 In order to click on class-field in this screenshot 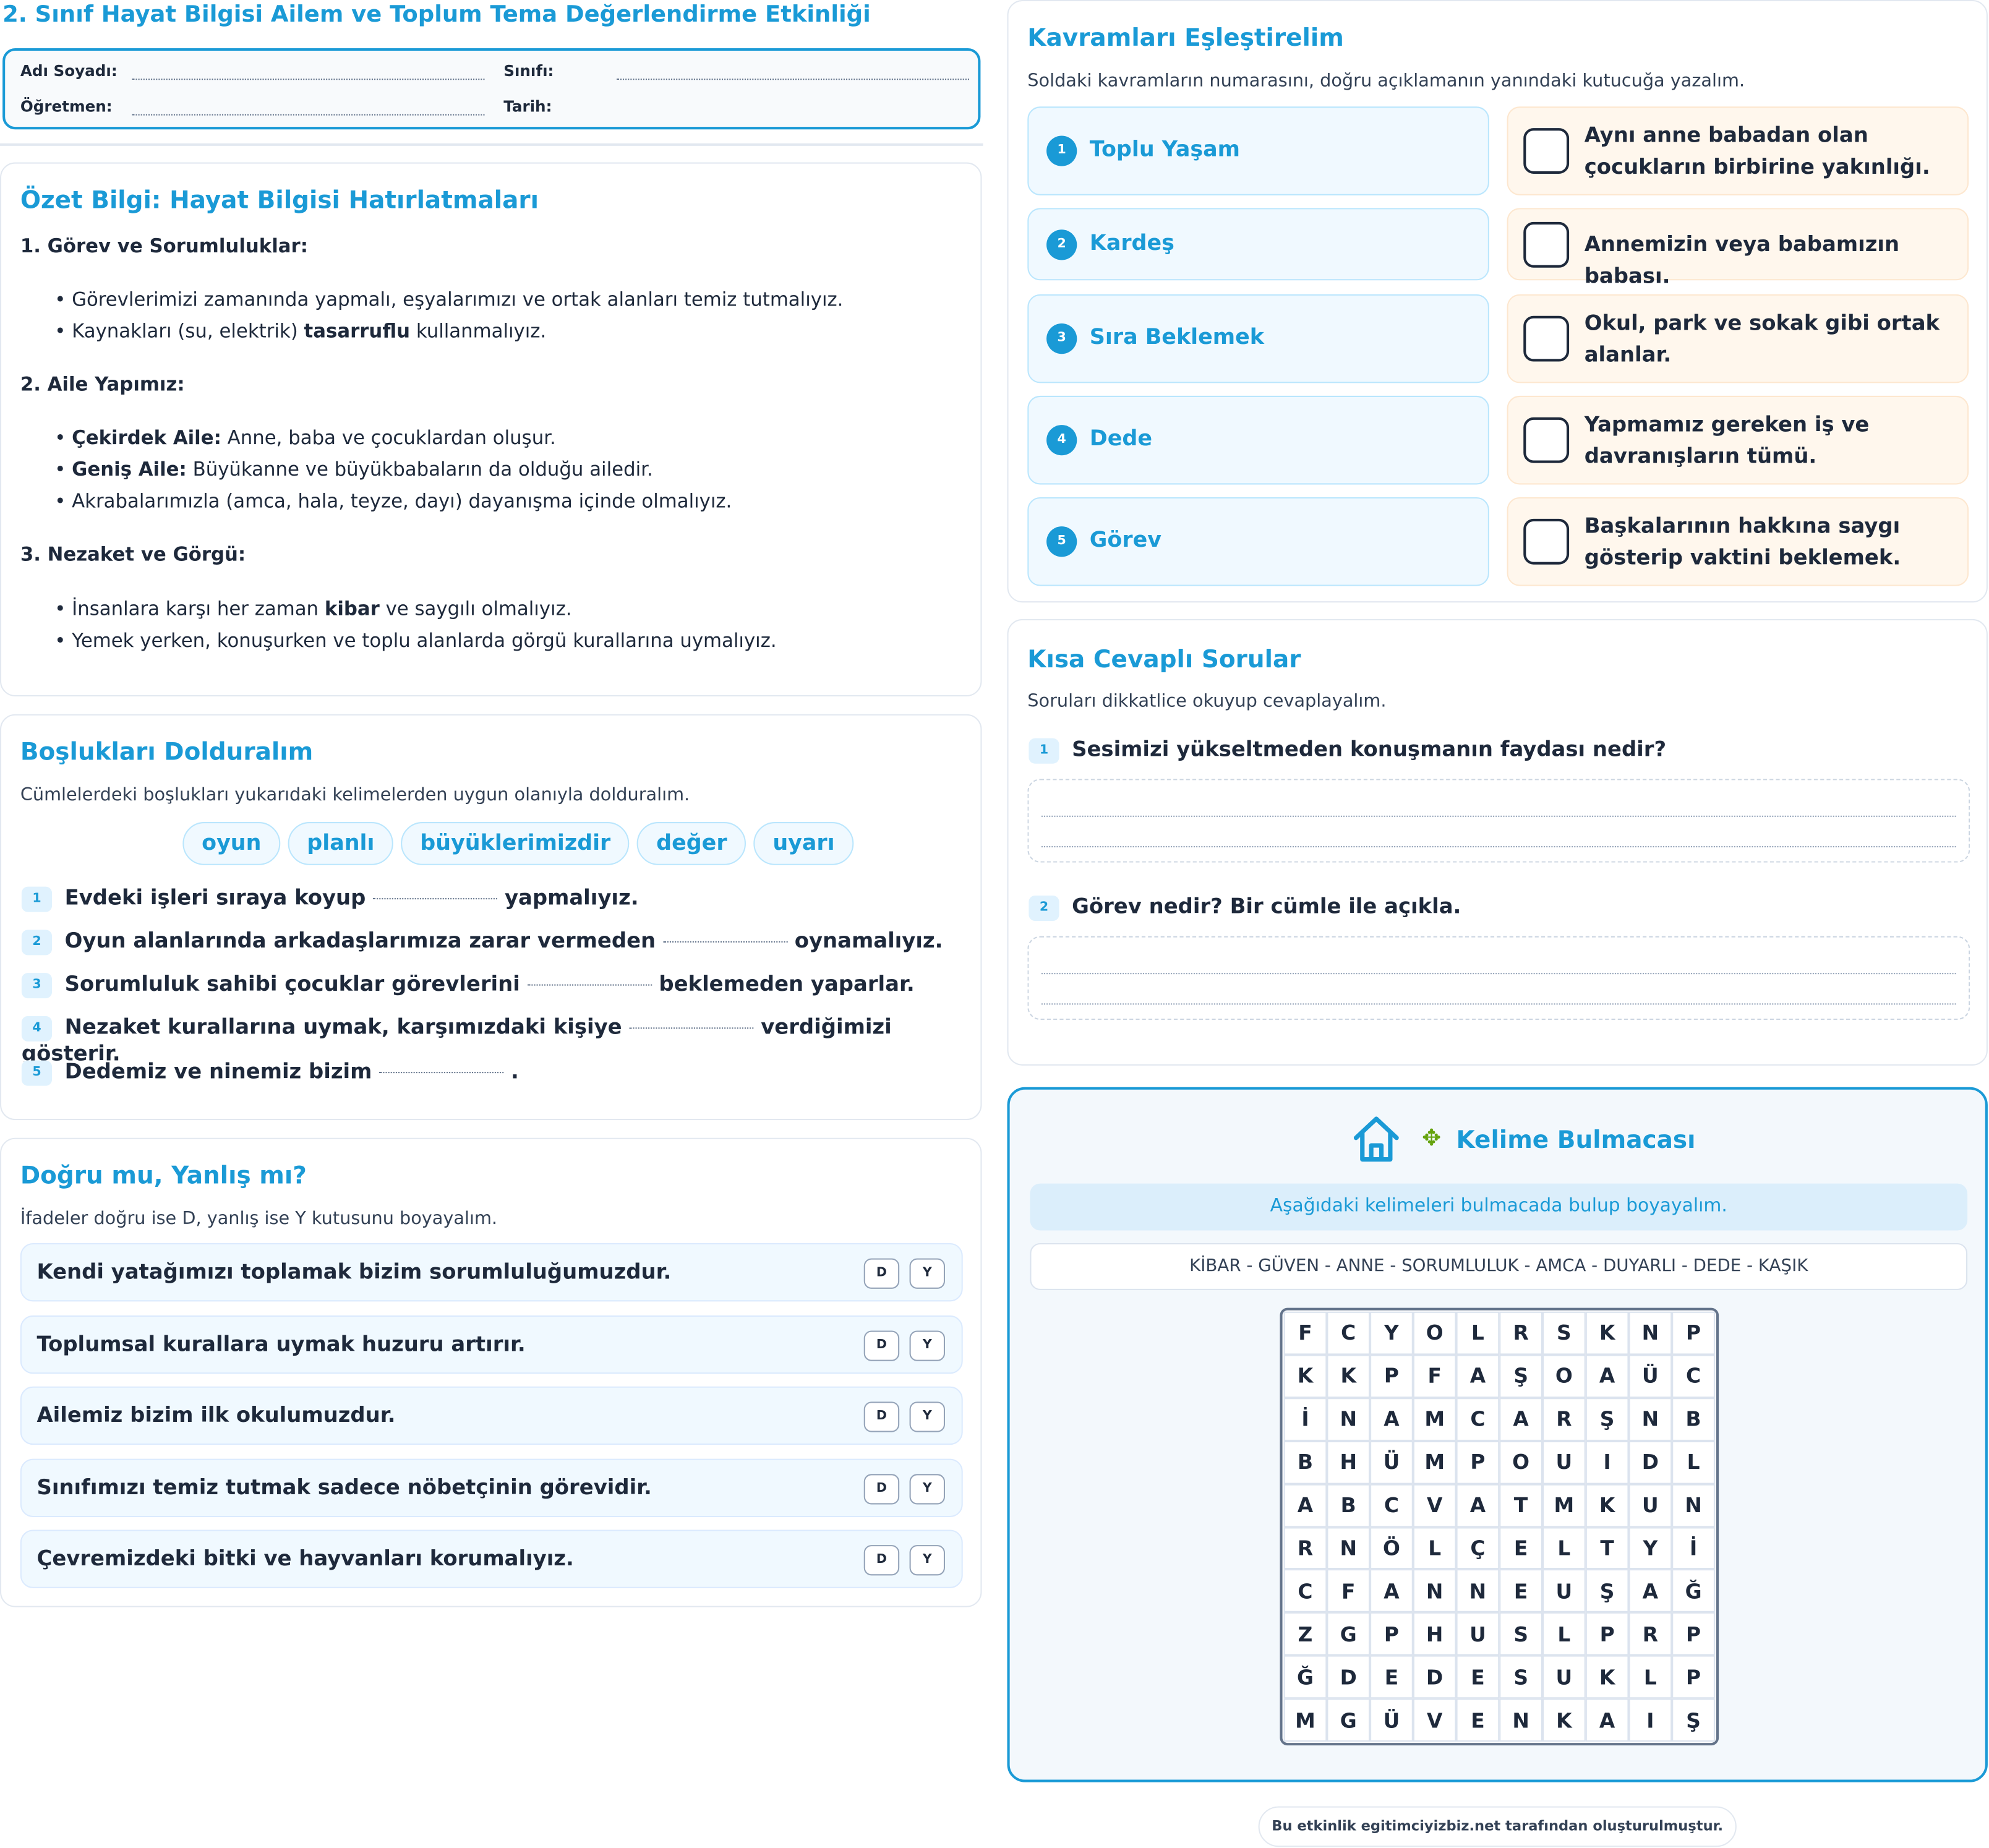, I will do `click(792, 79)`.